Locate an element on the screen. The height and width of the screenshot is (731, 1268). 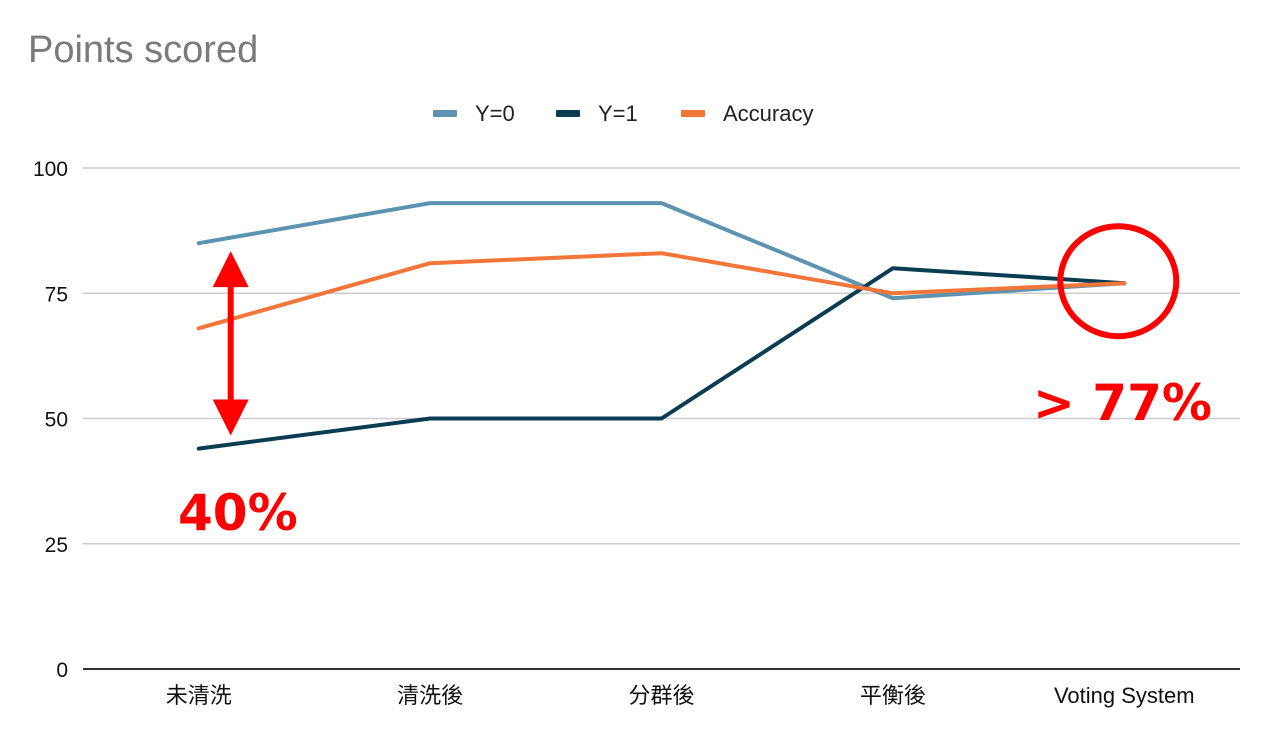
y-axis-ticks: 0 25 50 75 100 is located at coordinates (50, 420).